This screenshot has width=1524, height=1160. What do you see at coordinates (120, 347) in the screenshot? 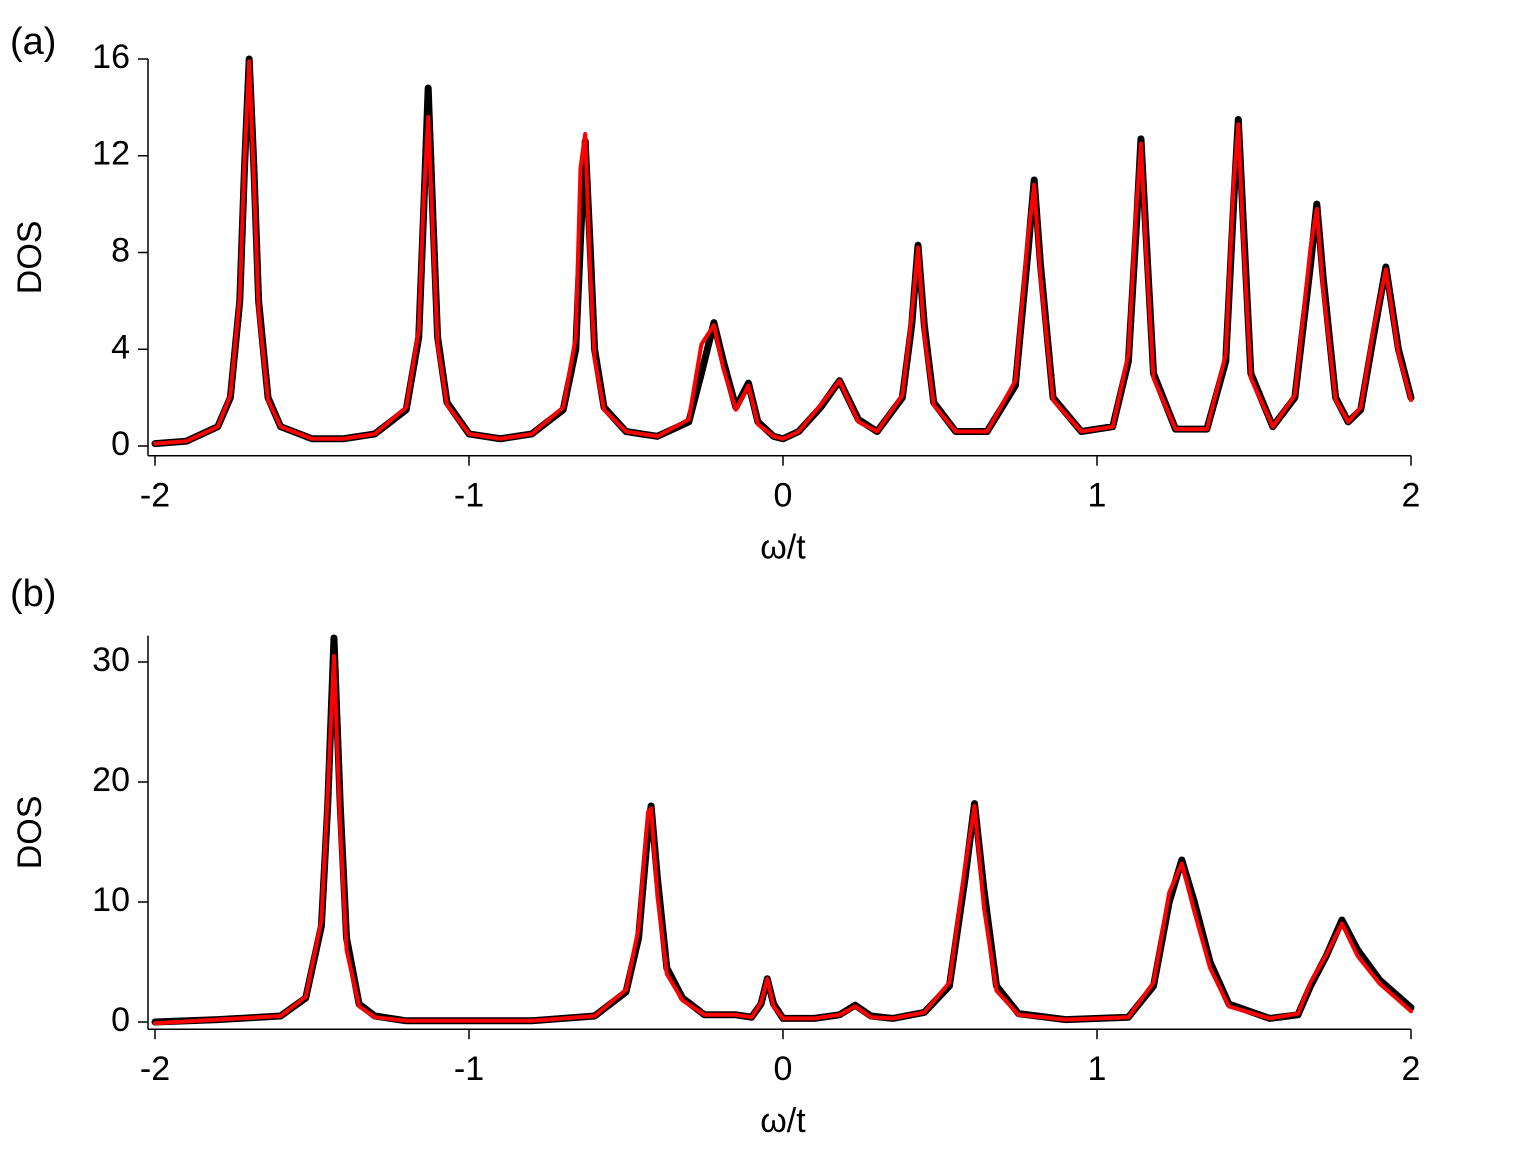
I see `y-tick-label: 4` at bounding box center [120, 347].